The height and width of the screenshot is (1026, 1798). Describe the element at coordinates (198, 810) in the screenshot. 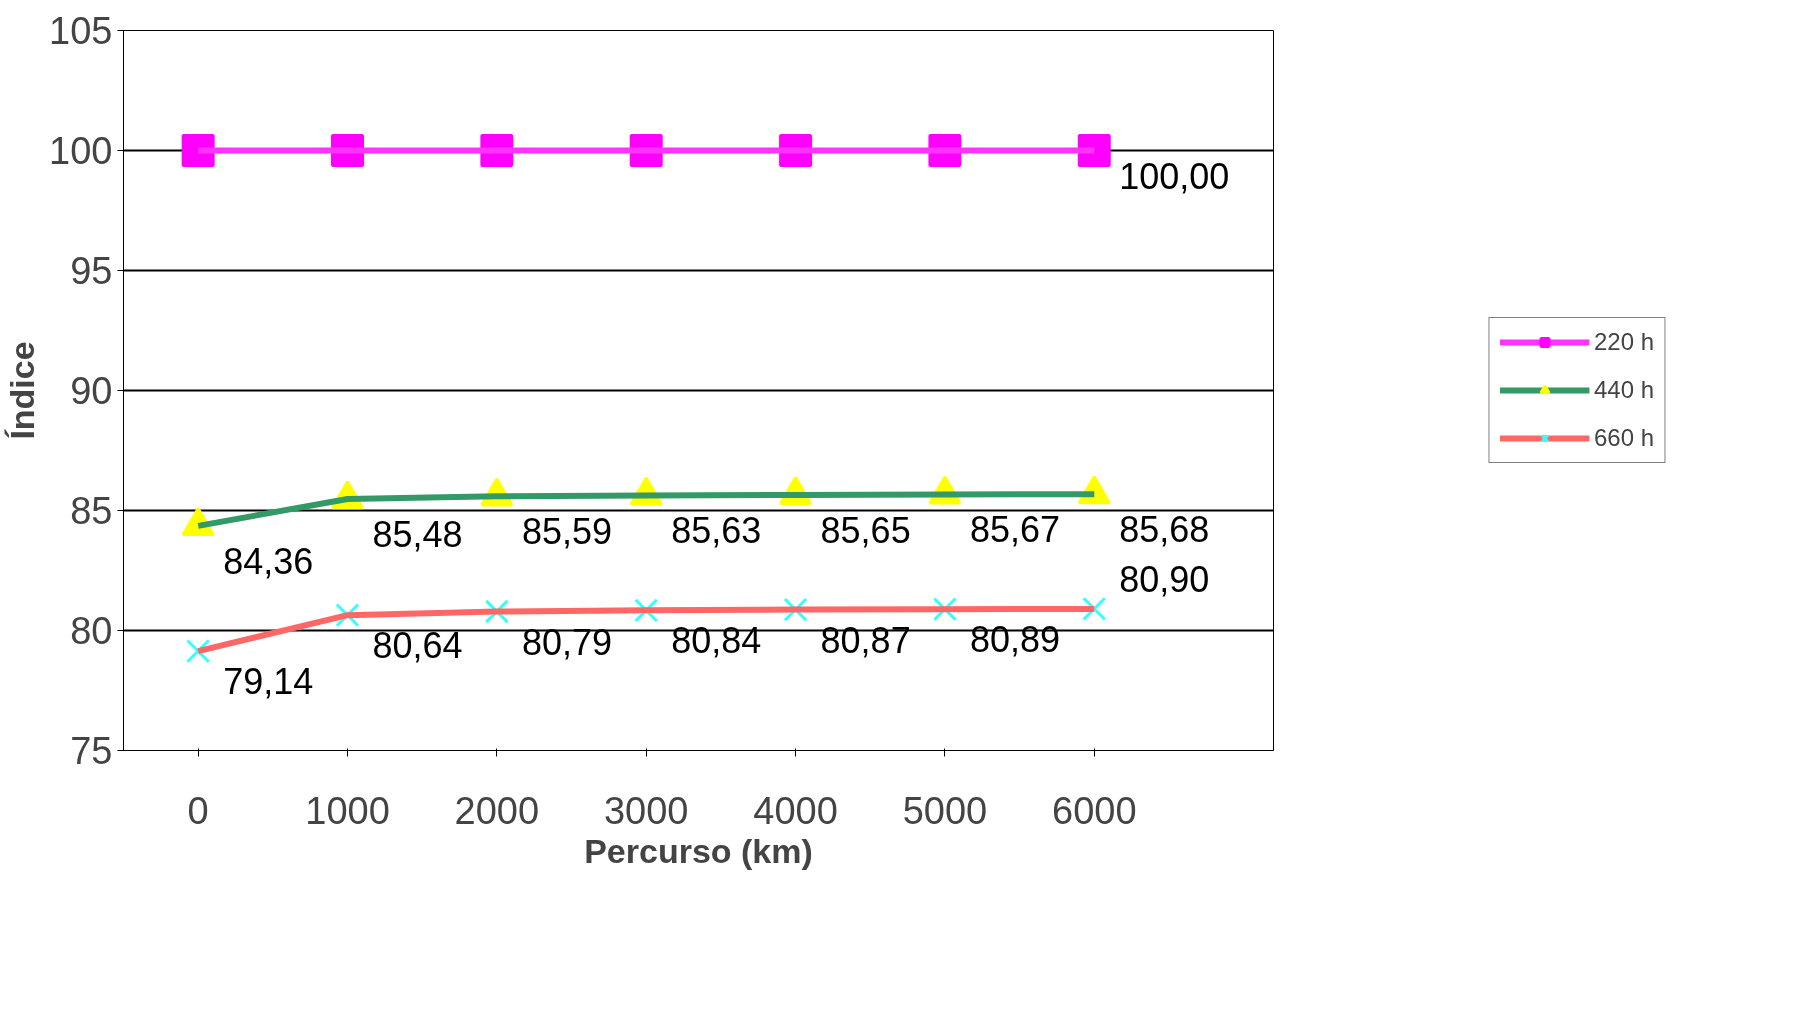

I see `x-tick-label: 0` at that location.